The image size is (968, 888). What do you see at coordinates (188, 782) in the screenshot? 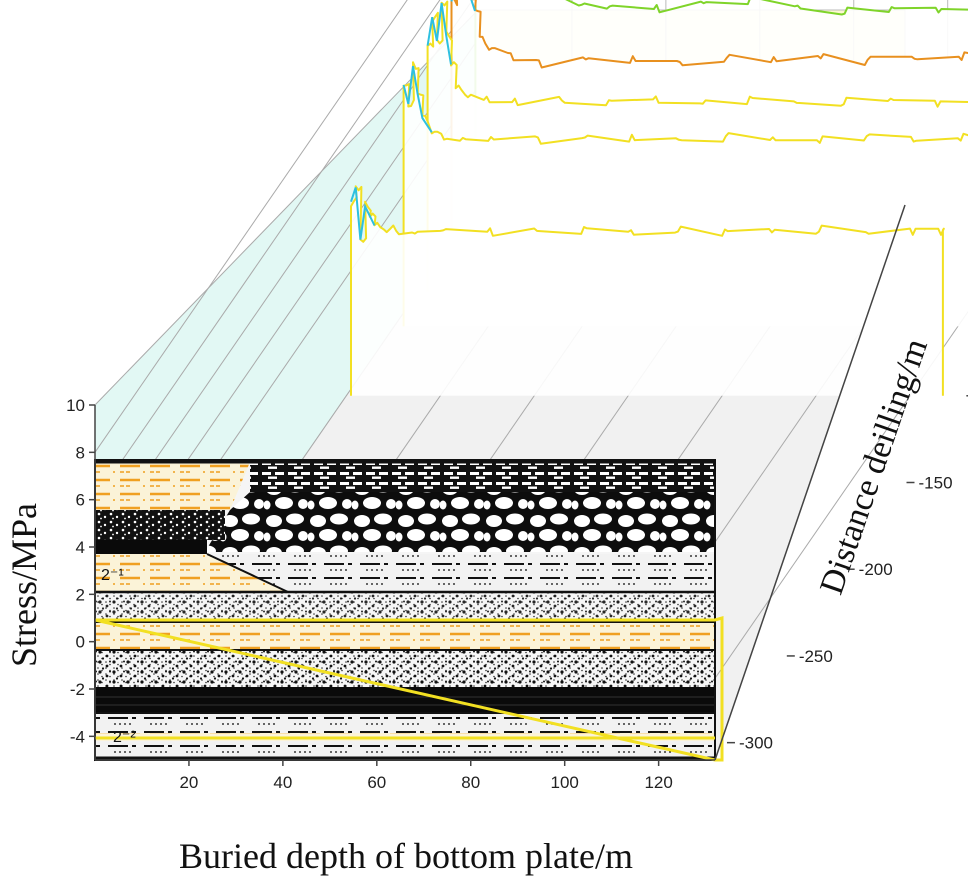
I see `x-tick-label: 20` at bounding box center [188, 782].